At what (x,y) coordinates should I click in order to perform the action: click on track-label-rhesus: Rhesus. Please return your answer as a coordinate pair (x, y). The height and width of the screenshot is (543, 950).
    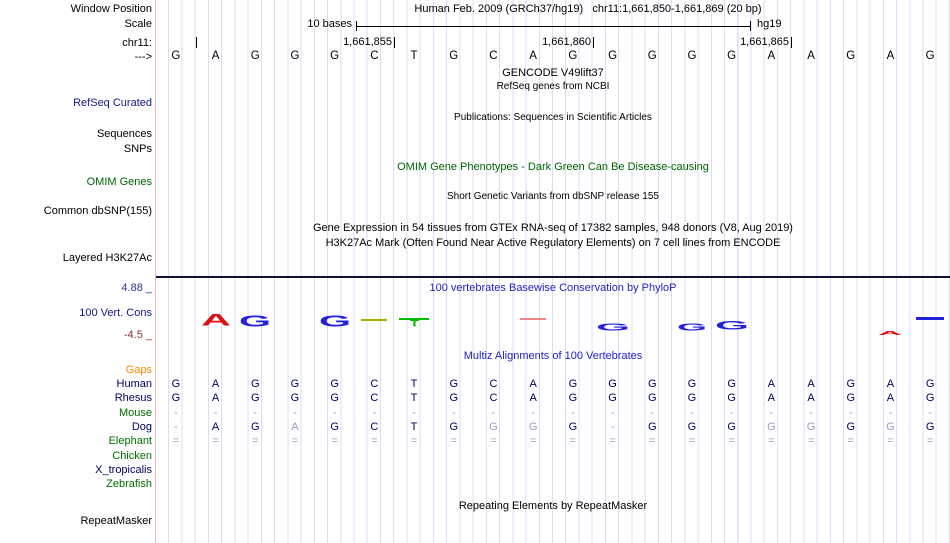
    Looking at the image, I should click on (133, 398).